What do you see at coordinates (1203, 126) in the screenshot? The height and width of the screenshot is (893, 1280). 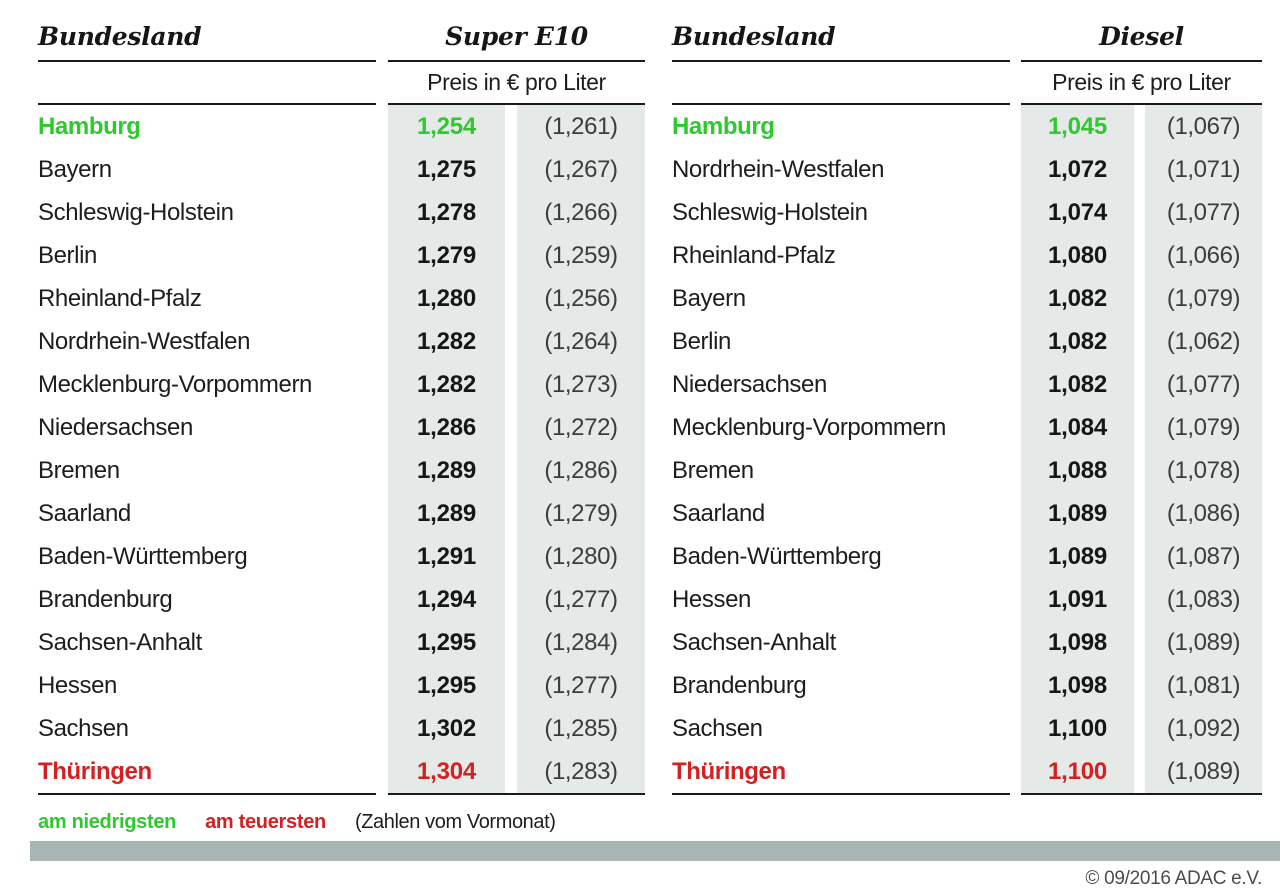 I see `previous-month-price: (1,067)` at bounding box center [1203, 126].